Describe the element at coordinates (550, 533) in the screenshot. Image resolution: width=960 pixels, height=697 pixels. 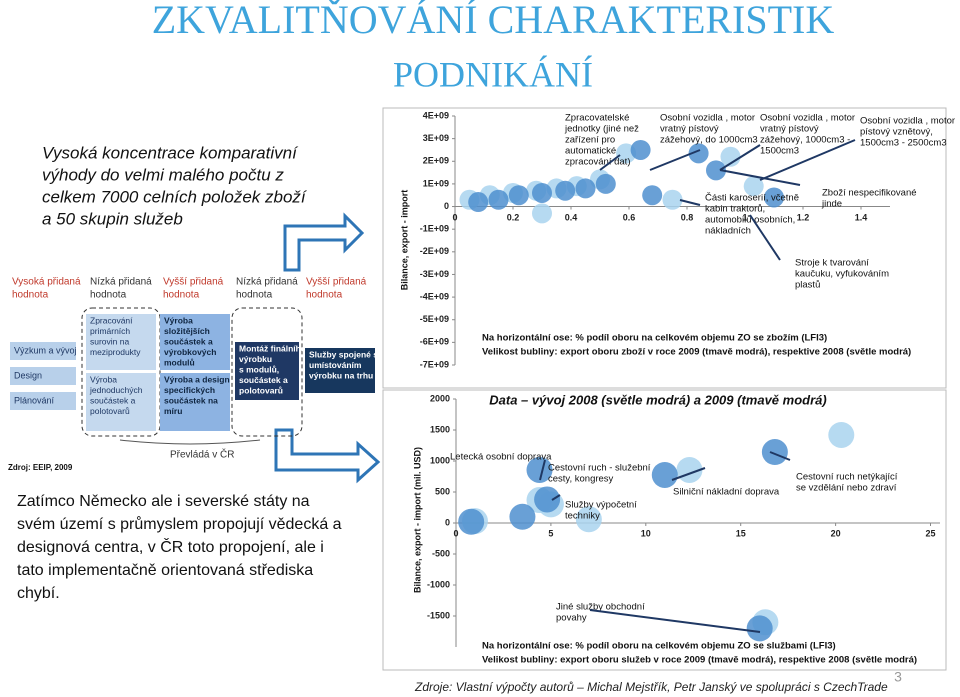
I see `x-tick-label: 5` at that location.